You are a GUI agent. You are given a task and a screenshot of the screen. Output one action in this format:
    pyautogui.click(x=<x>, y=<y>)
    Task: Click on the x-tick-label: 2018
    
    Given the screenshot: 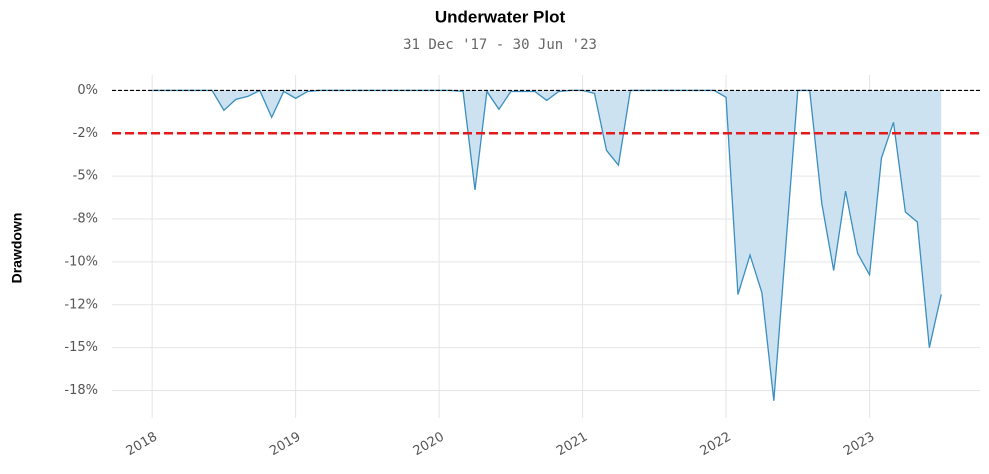 What is the action you would take?
    pyautogui.click(x=142, y=445)
    